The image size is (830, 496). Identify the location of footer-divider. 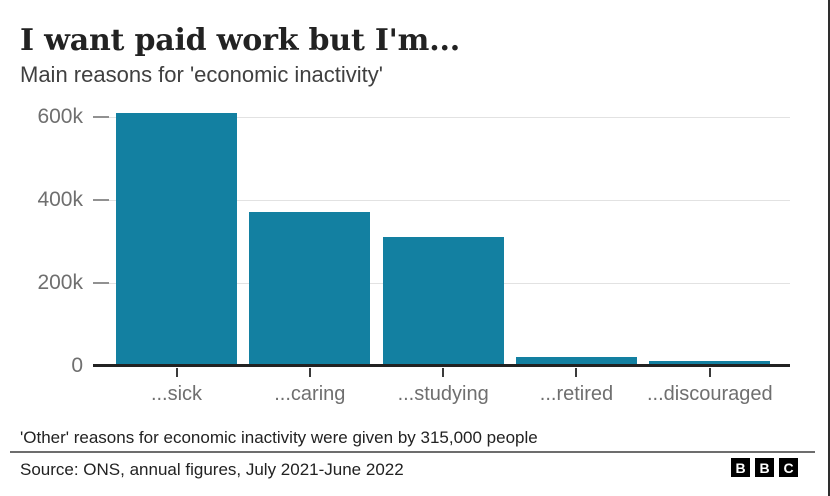
(412, 452).